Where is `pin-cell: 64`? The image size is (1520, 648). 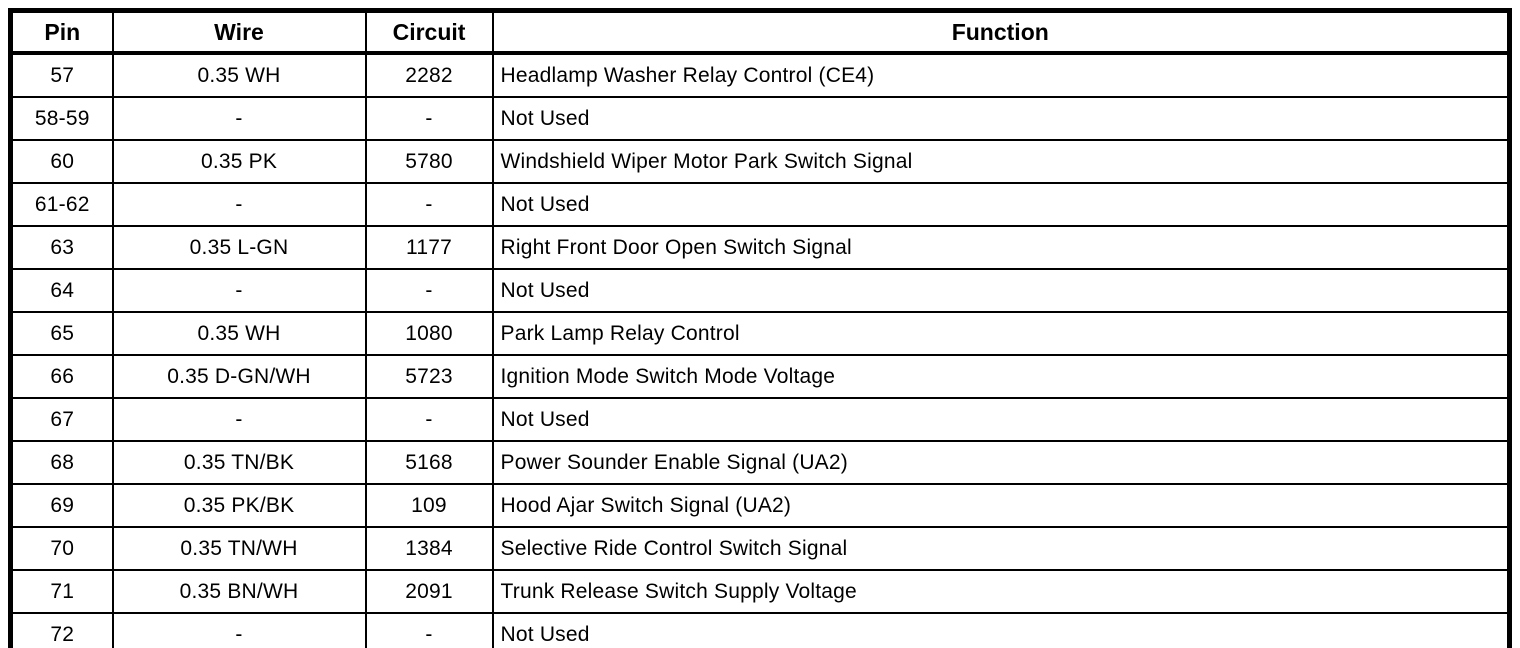
pin-cell: 64 is located at coordinates (61, 290).